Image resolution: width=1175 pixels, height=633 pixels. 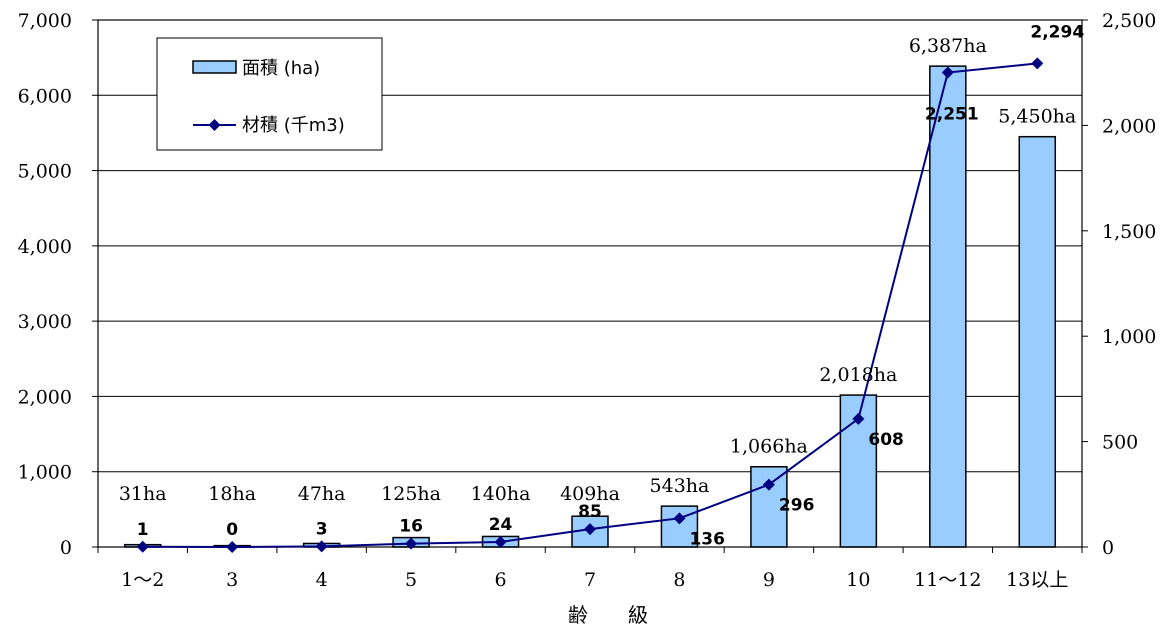 What do you see at coordinates (501, 494) in the screenshot?
I see `bar-data-label: 140ha` at bounding box center [501, 494].